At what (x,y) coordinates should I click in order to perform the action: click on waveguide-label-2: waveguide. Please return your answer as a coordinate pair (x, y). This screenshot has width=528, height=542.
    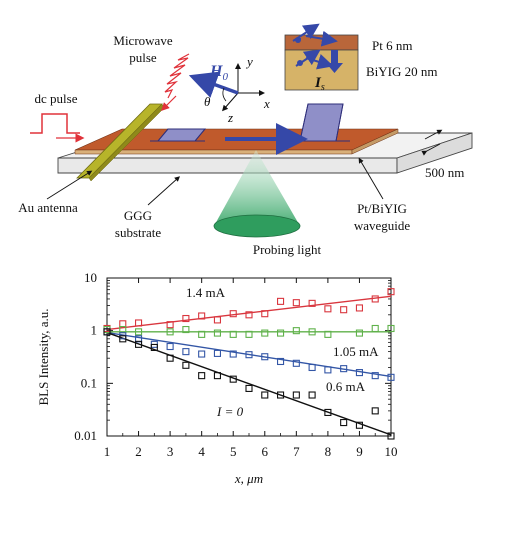
    Looking at the image, I should click on (382, 225).